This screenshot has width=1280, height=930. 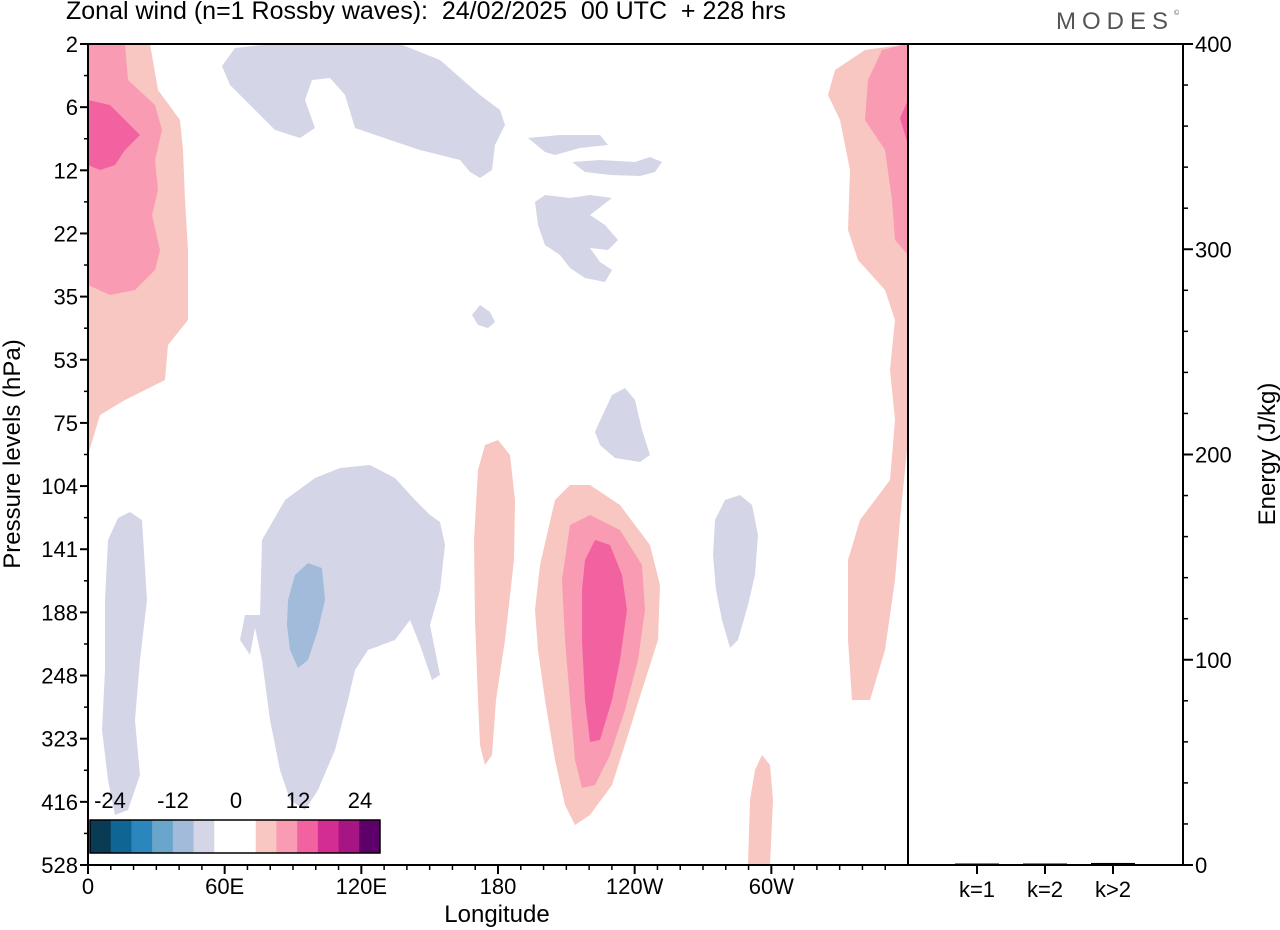 I want to click on brand-text: MODES, so click(x=1115, y=21).